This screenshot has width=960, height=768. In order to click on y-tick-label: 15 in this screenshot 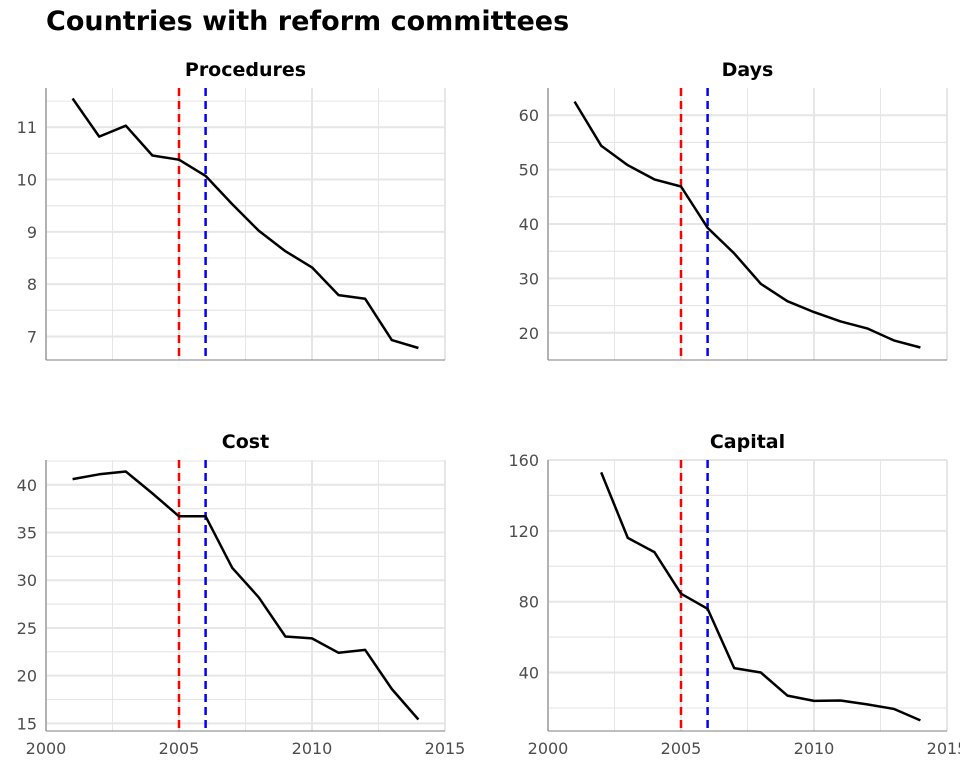, I will do `click(27, 723)`.